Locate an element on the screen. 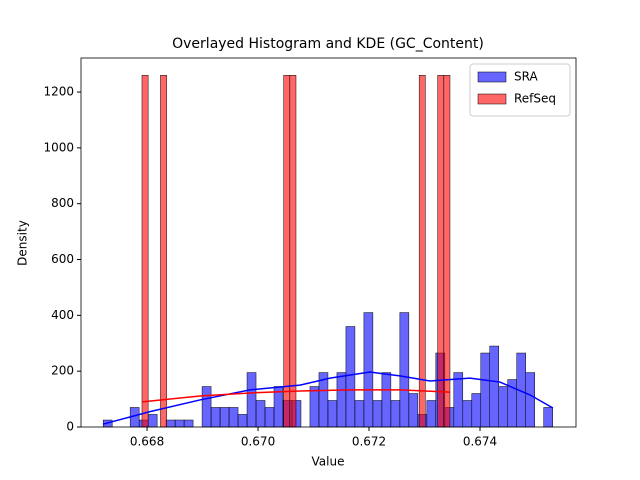 The width and height of the screenshot is (640, 480). legend-label: RefSeq is located at coordinates (535, 99).